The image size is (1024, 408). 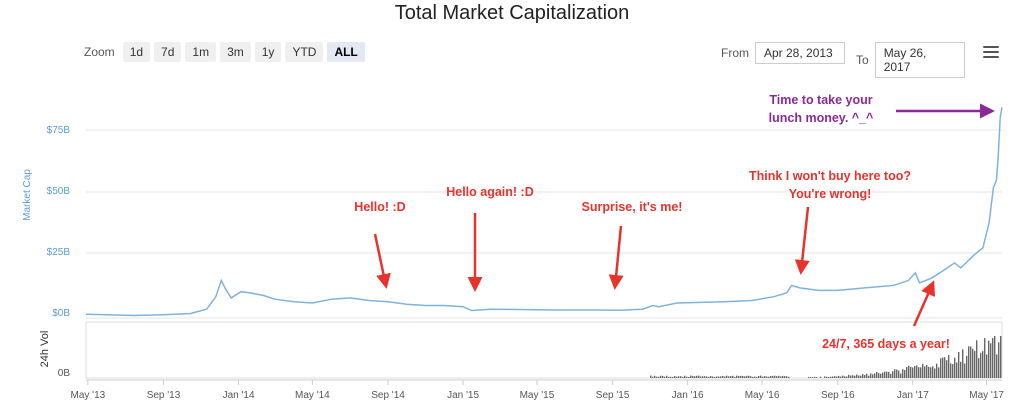 What do you see at coordinates (388, 395) in the screenshot?
I see `xtick-label: Sep '14` at bounding box center [388, 395].